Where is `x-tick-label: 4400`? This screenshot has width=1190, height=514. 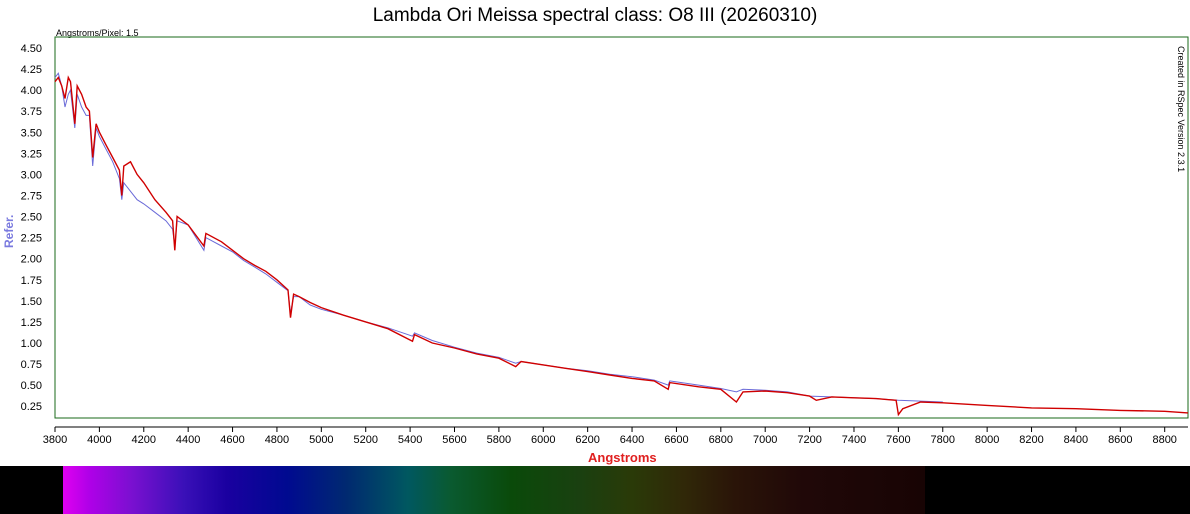 x-tick-label: 4400 is located at coordinates (188, 440).